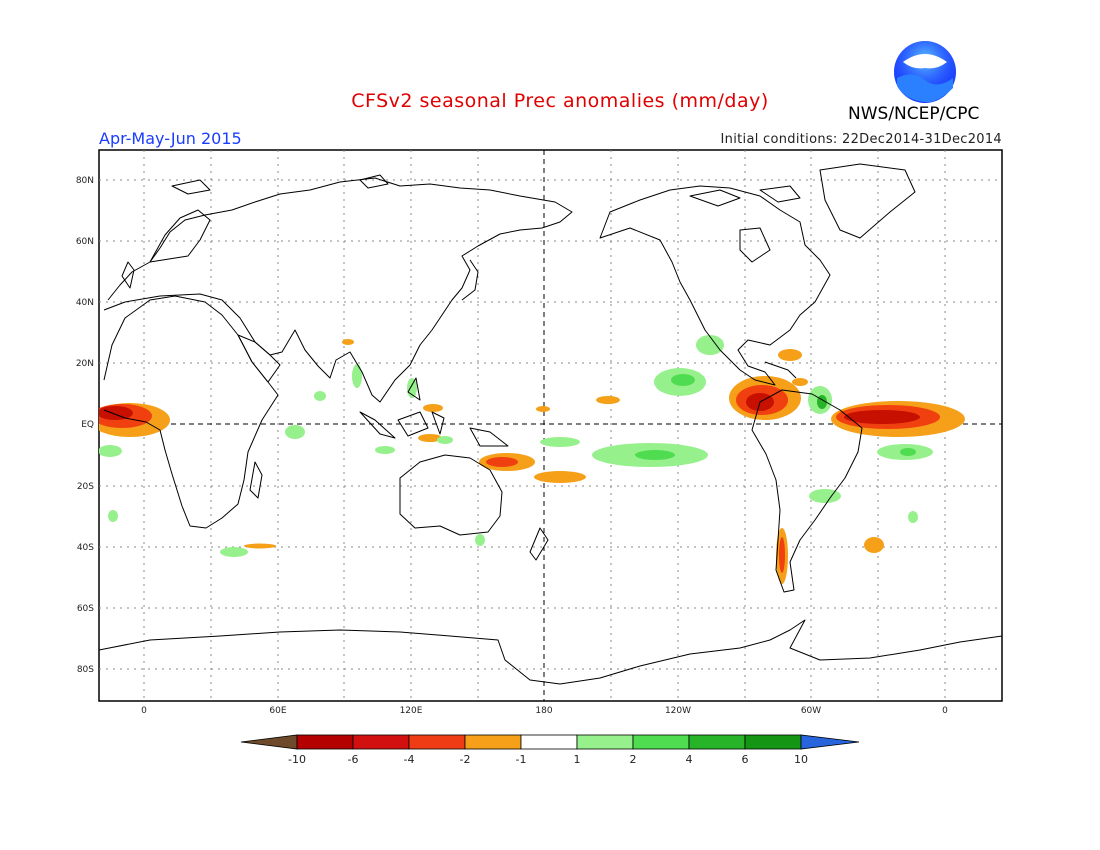 This screenshot has width=1100, height=850. I want to click on colorbar: -10 -6 -4 -2 -1 1 2 4 6 10, so click(550, 750).